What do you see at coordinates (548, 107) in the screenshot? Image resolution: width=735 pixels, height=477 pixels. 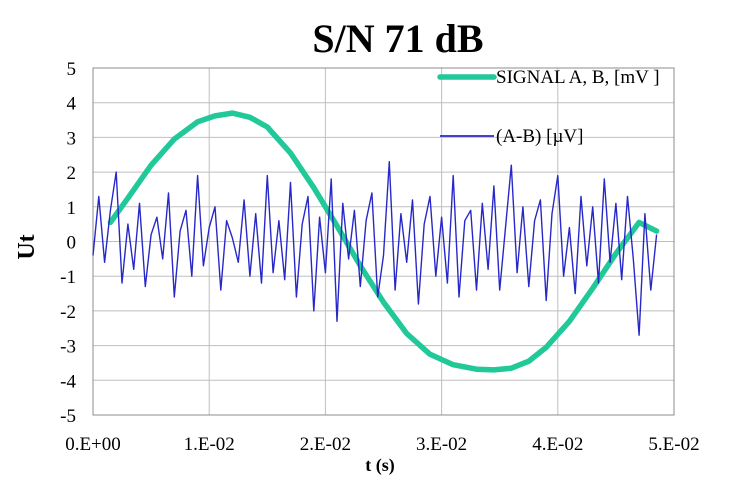 I see `legend: SIGNAL A, B, [mV ] (A-B) [µV]` at bounding box center [548, 107].